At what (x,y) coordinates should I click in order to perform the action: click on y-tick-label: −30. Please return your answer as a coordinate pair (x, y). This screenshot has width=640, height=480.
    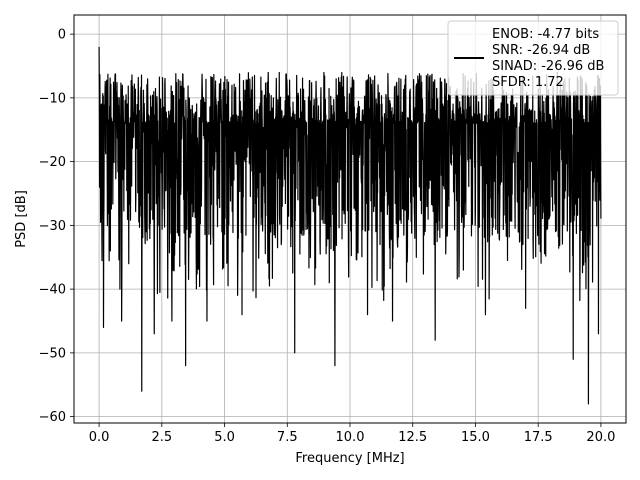
    Looking at the image, I should click on (52, 226).